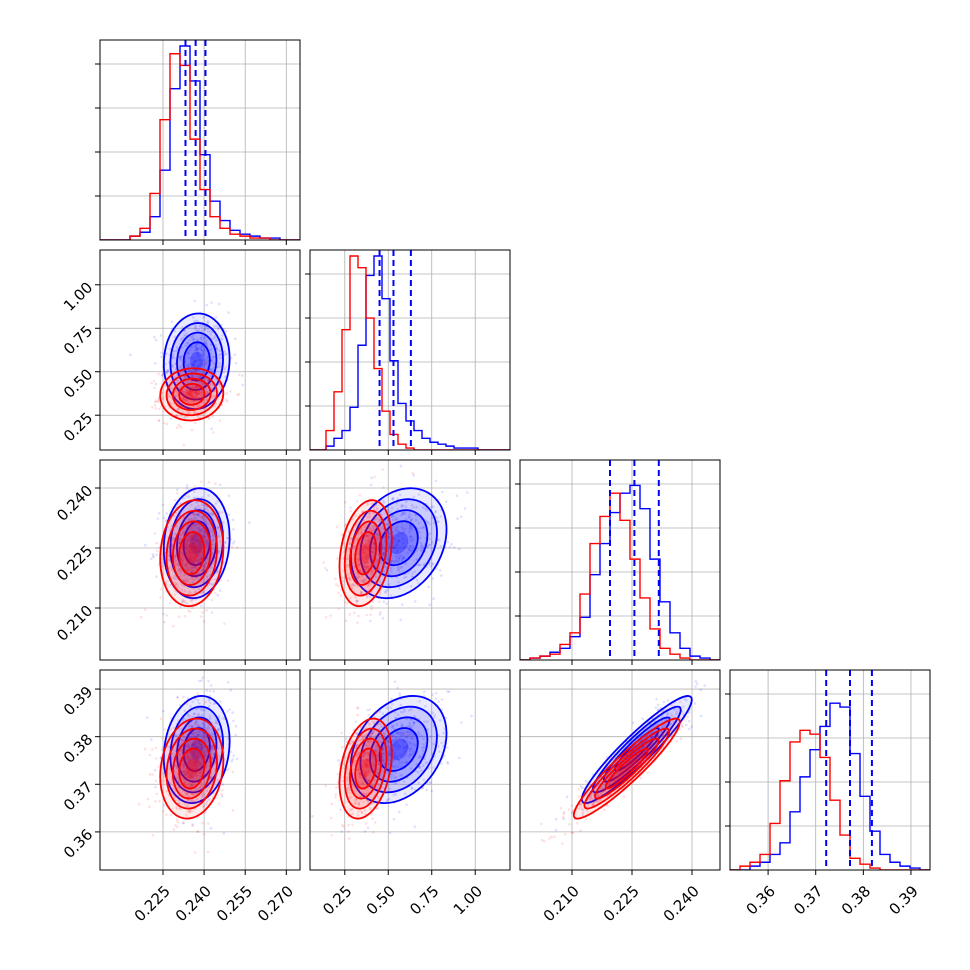 This screenshot has width=970, height=970. Describe the element at coordinates (620, 797) in the screenshot. I see `panel-r3-c2: 0.210 0.225 0.240` at that location.